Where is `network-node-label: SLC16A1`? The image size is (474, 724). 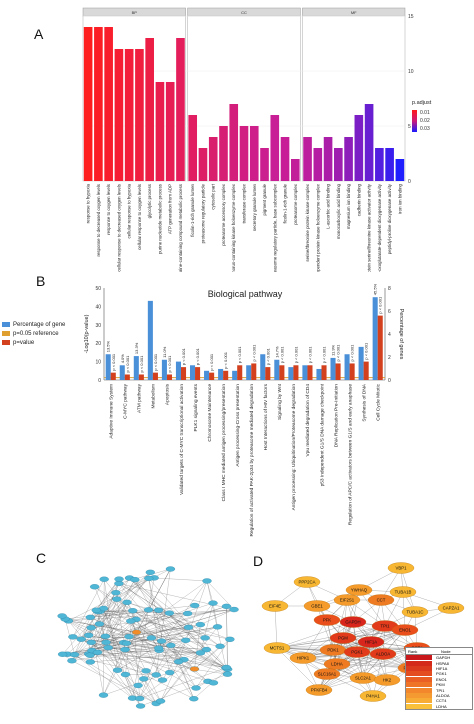
network-node-label: SLC16A1 is located at coordinates (327, 674).